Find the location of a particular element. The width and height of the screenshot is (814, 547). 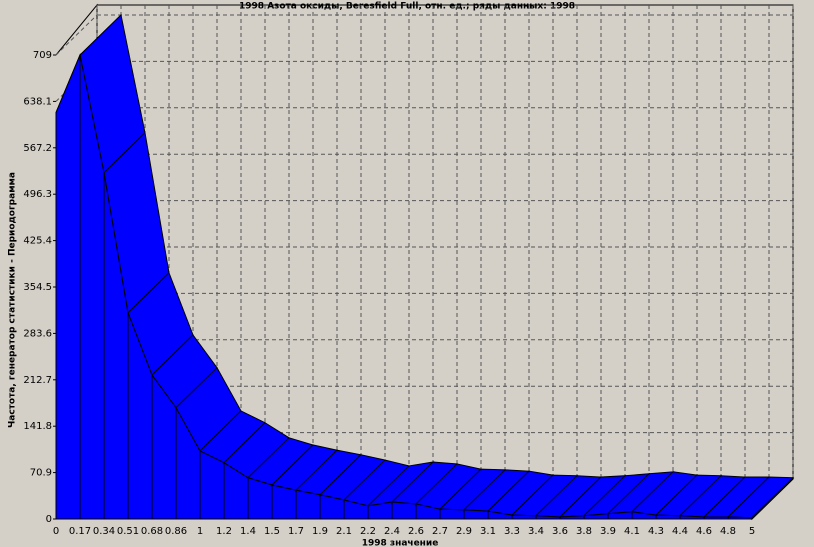

x-tick-label: 3.3 is located at coordinates (512, 531).